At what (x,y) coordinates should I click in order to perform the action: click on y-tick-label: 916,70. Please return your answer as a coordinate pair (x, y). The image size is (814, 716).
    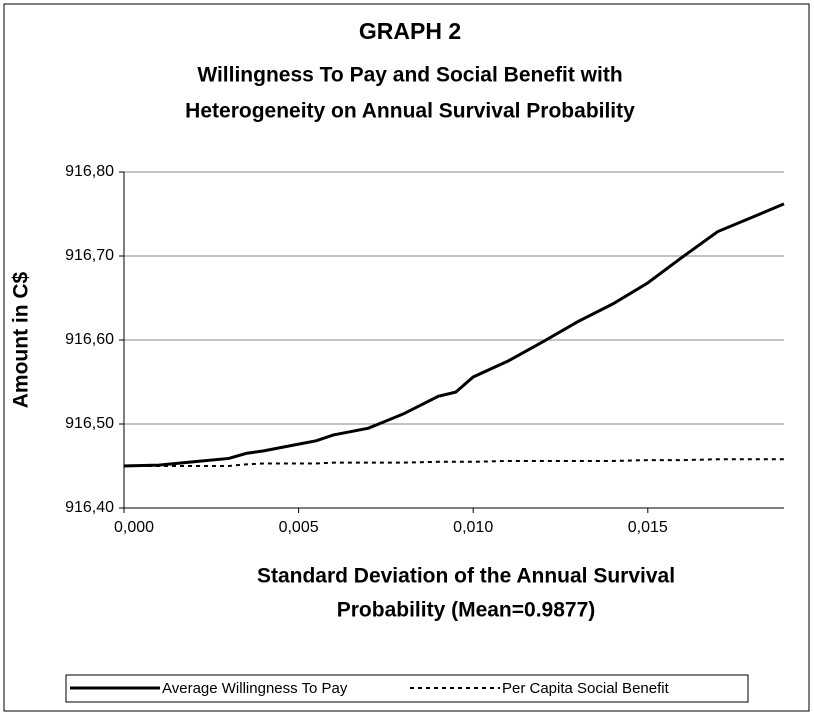
    Looking at the image, I should click on (89, 255).